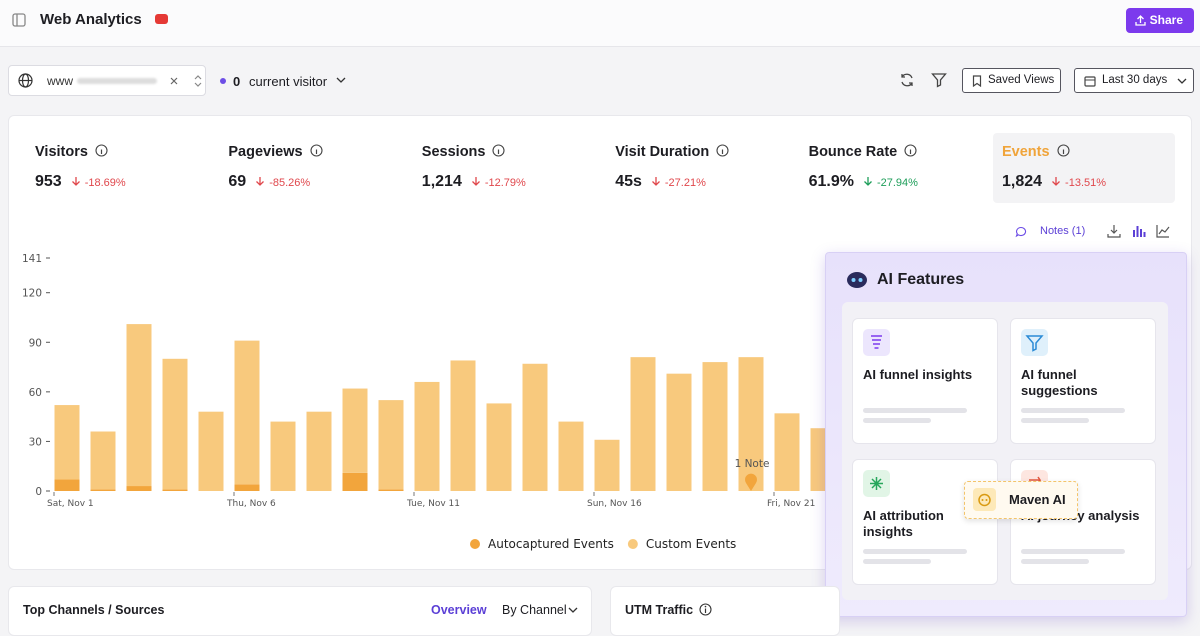 This screenshot has width=1200, height=636. I want to click on site-name: www, so click(60, 81).